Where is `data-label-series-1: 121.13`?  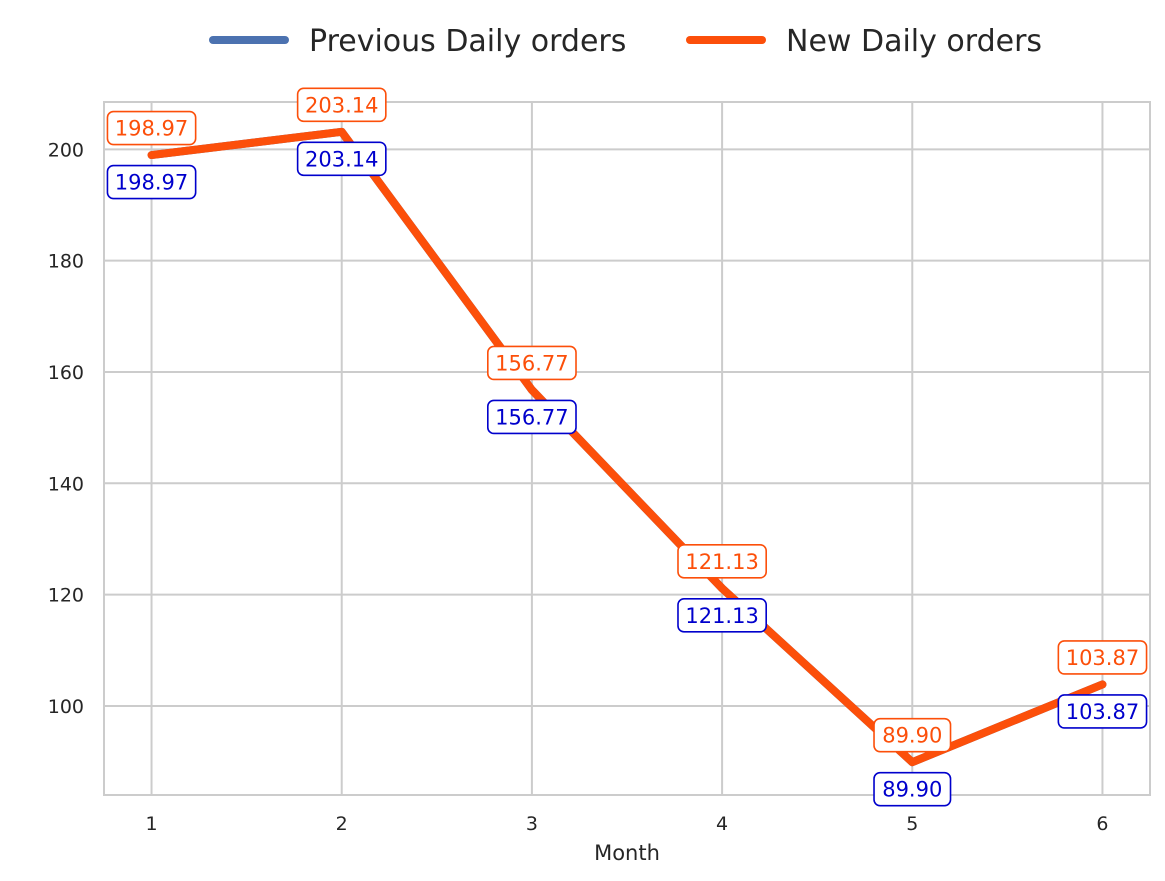
data-label-series-1: 121.13 is located at coordinates (722, 615).